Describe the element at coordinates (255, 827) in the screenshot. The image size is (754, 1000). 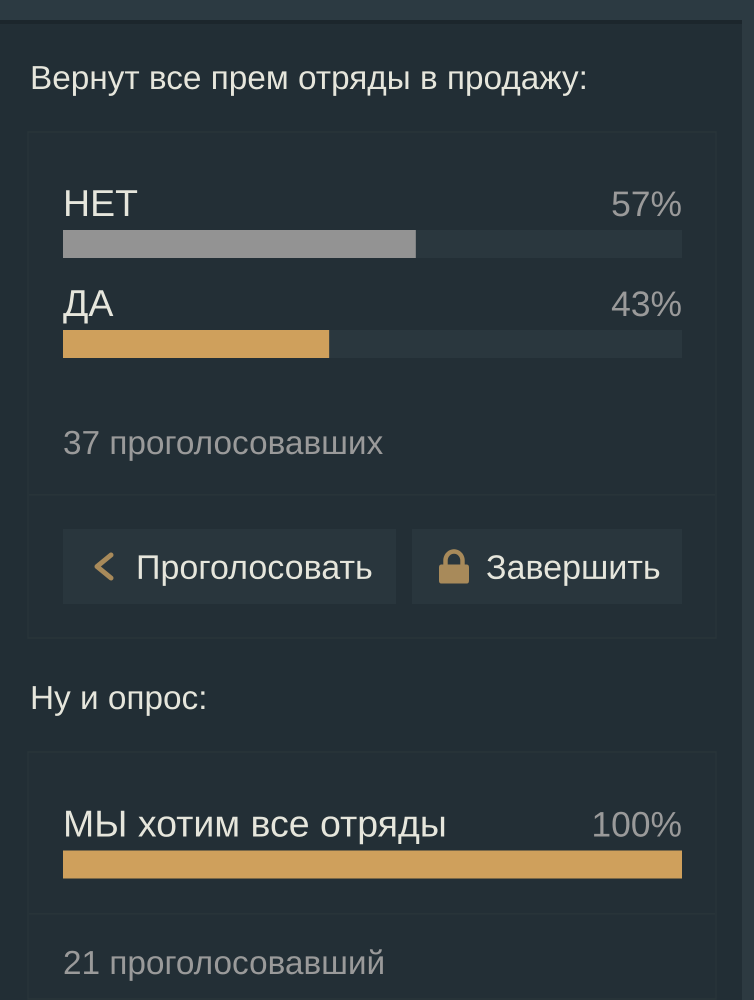
I see `category-label: МЫ хотим все отряды` at that location.